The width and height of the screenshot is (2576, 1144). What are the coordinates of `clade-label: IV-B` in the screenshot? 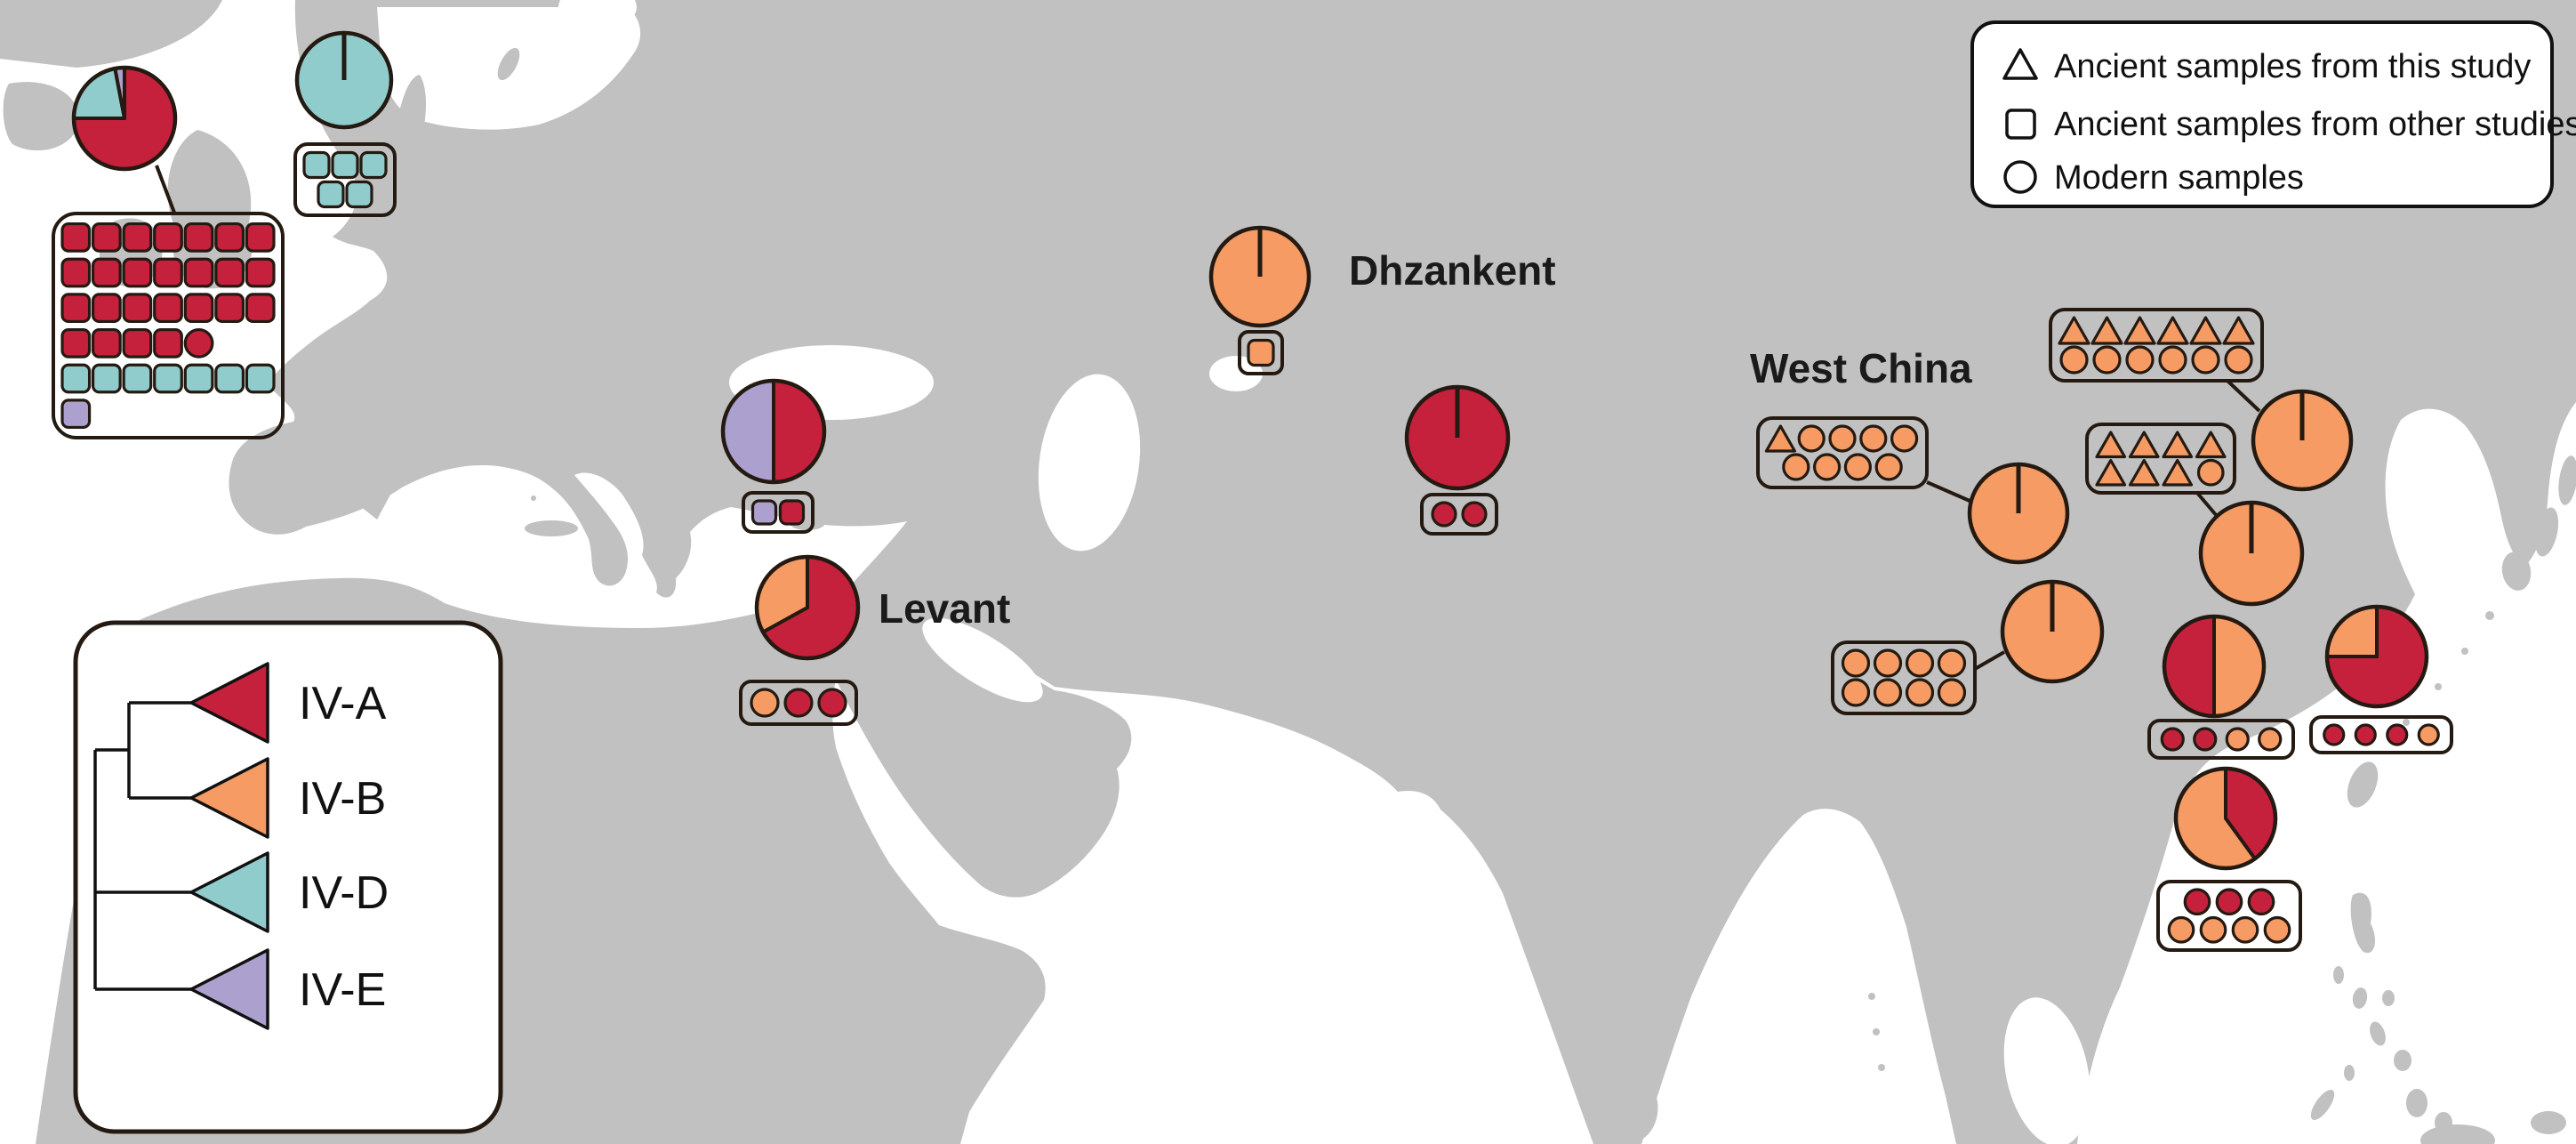 It's located at (342, 799).